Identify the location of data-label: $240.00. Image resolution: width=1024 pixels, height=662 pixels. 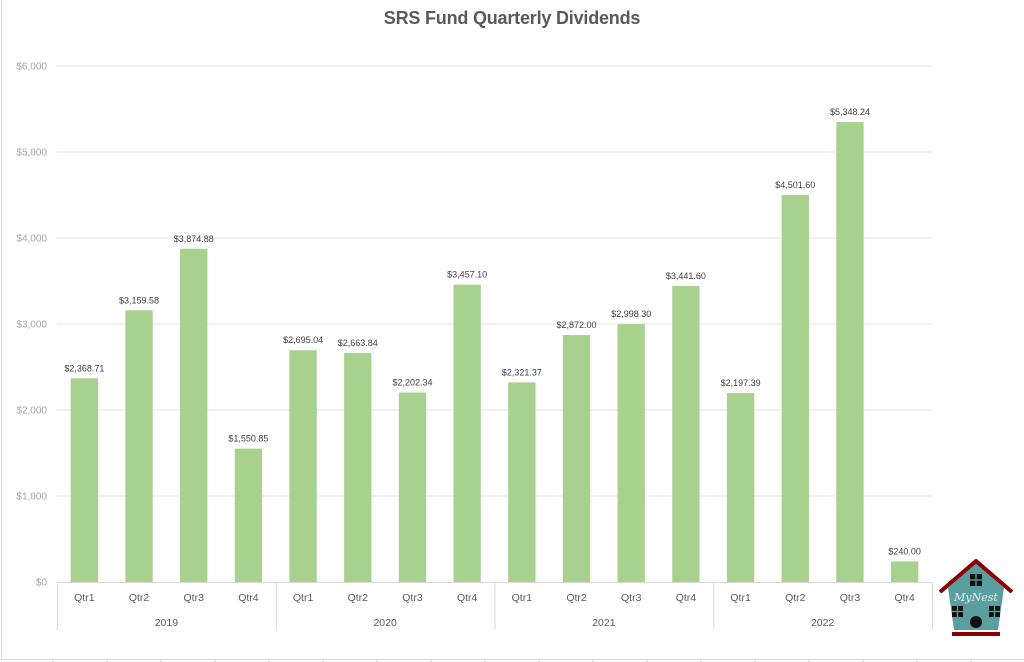
(904, 551).